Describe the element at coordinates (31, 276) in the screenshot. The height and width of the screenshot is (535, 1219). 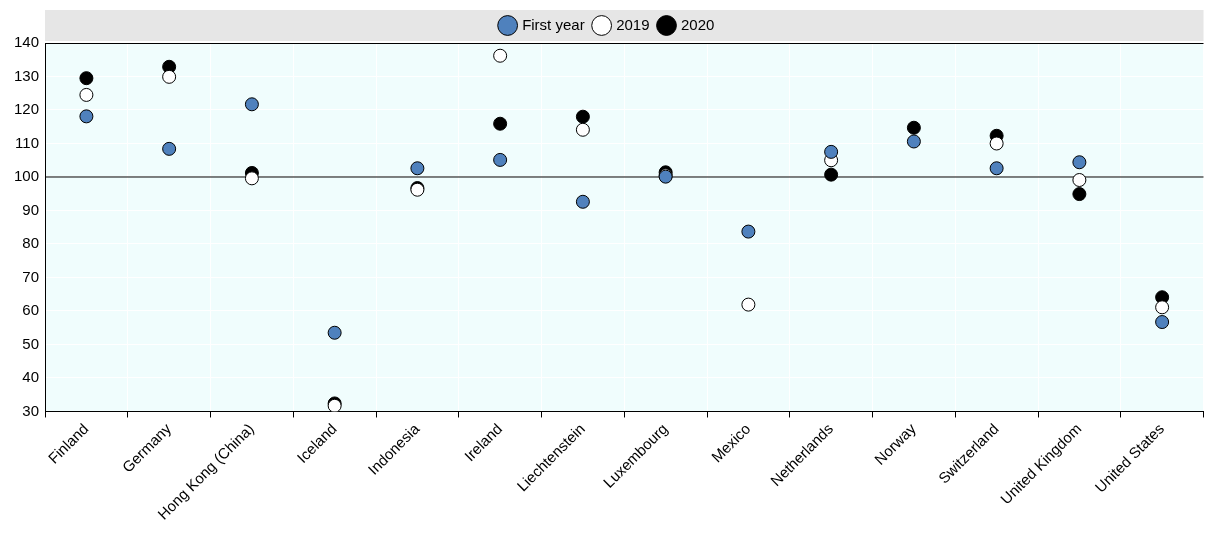
I see `y-tick-label: 70` at that location.